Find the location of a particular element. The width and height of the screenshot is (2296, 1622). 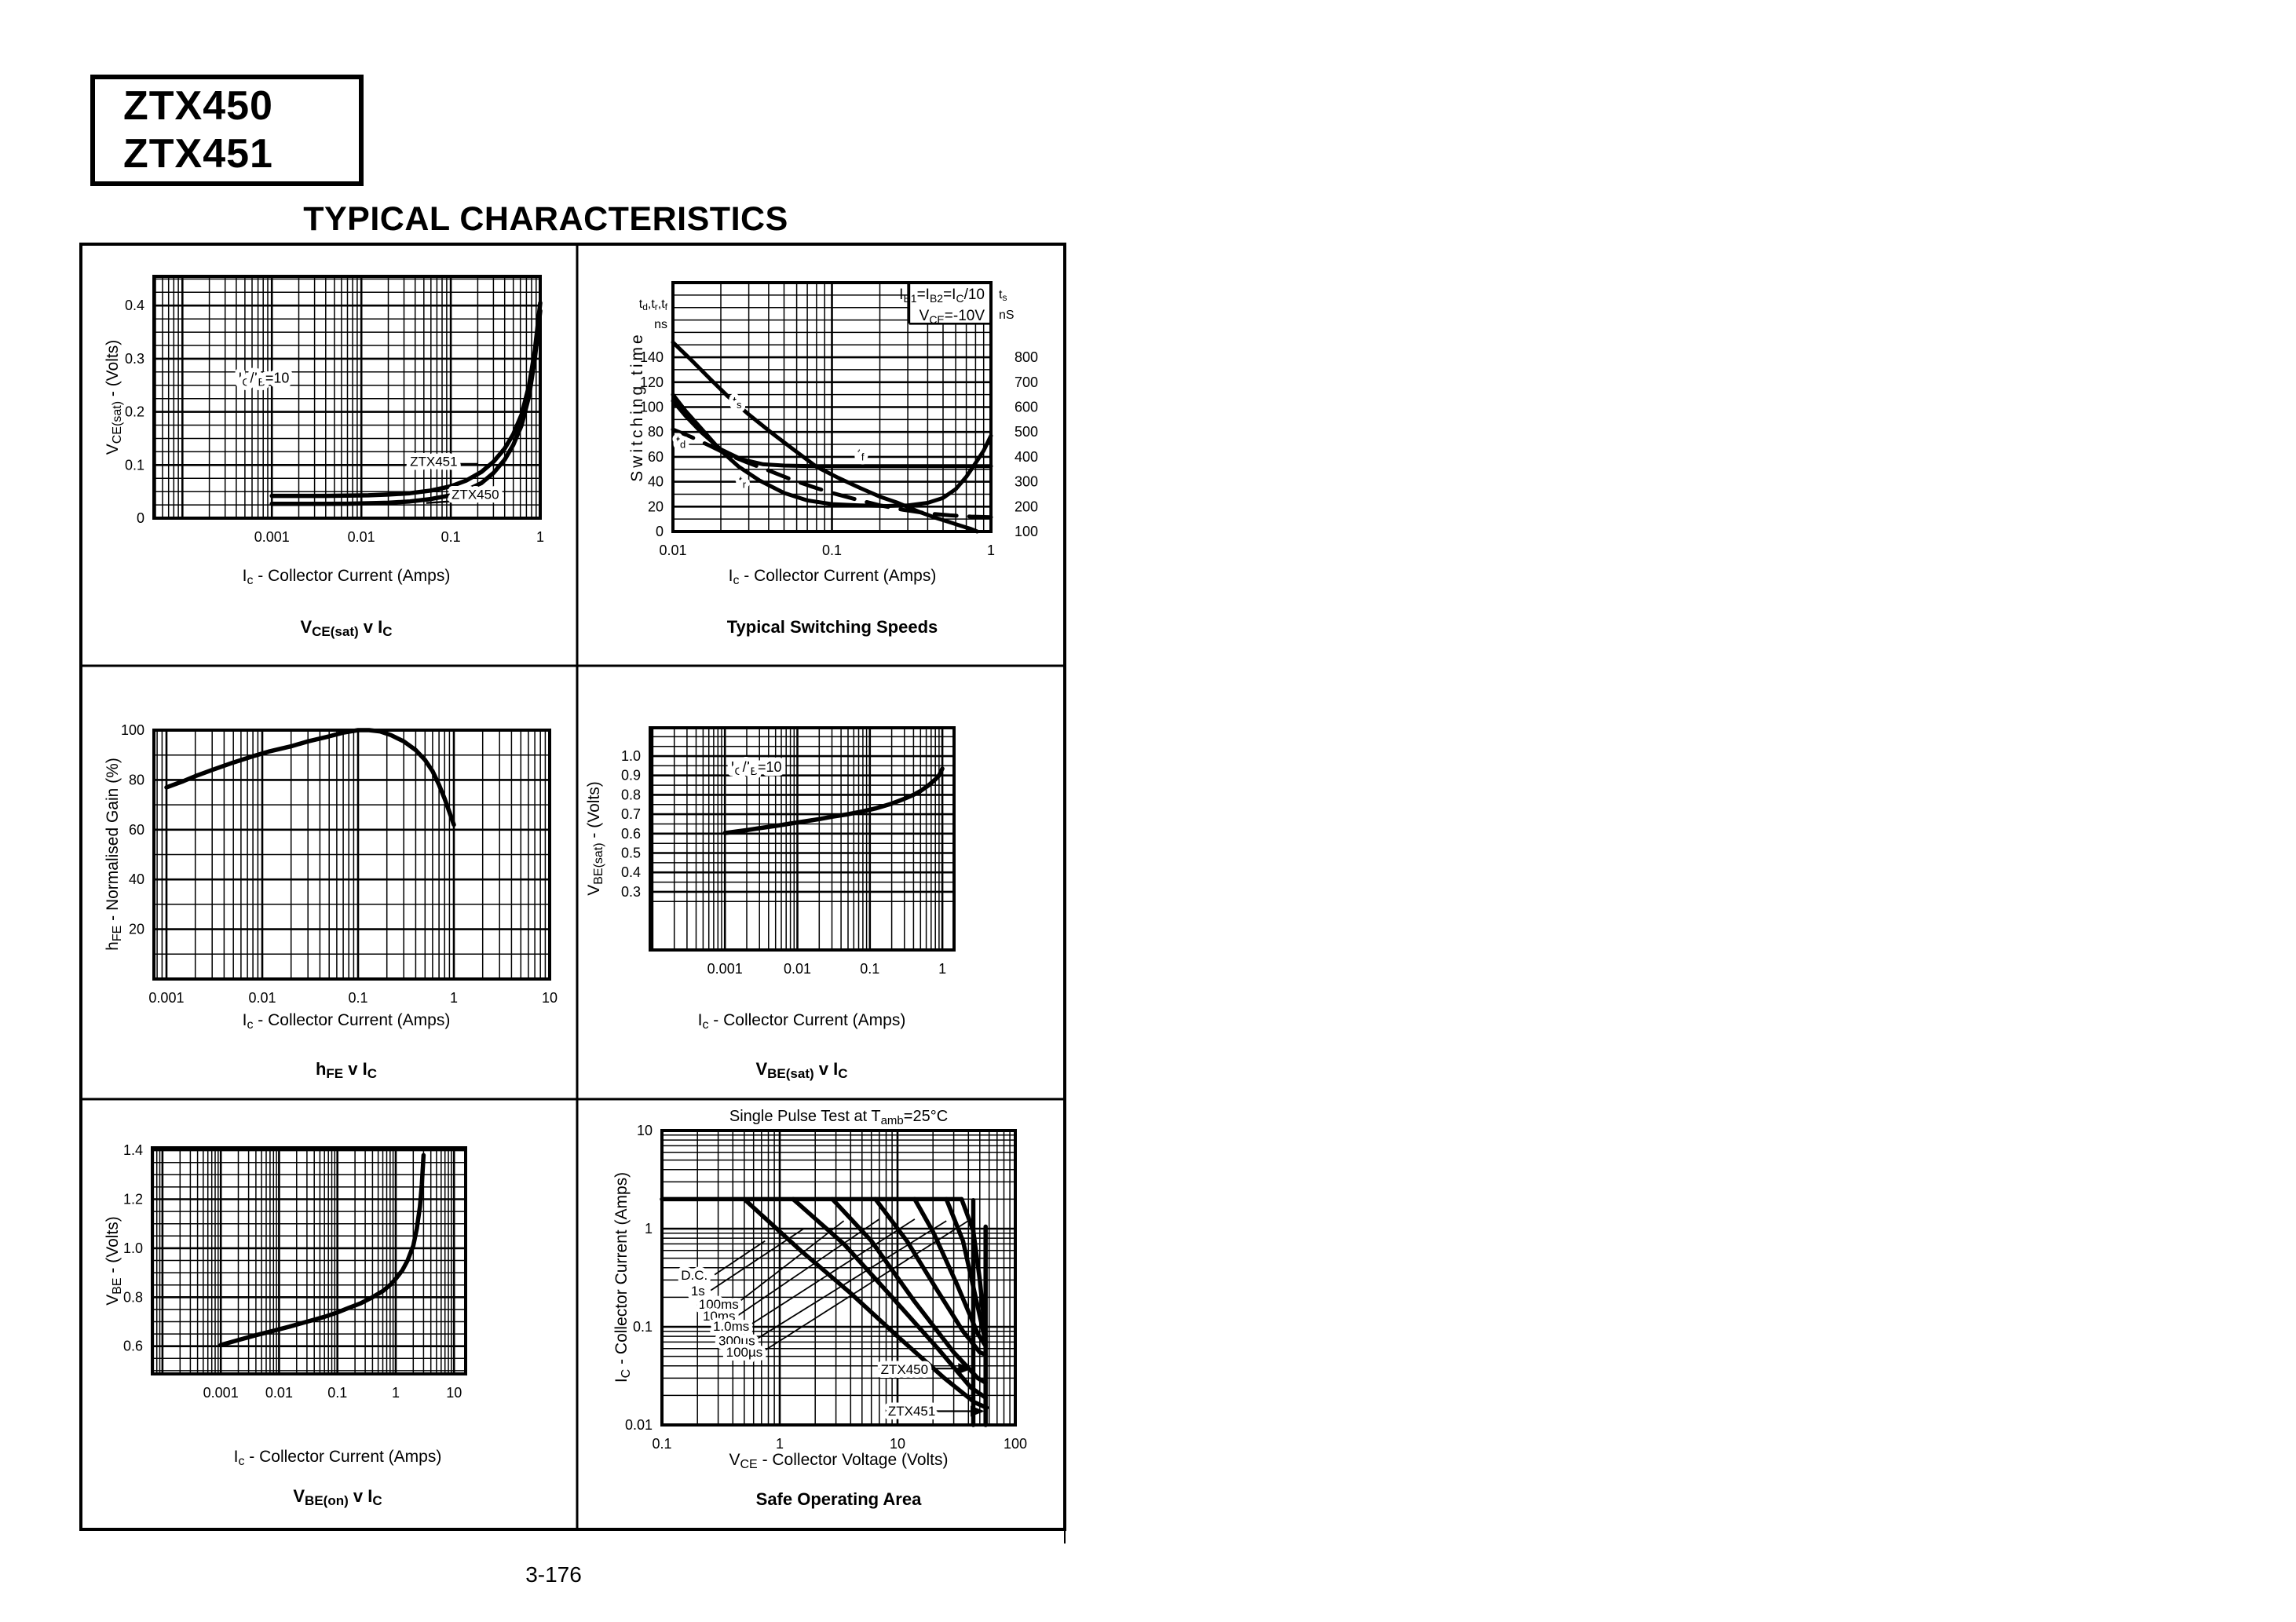

y-tick: 1 is located at coordinates (649, 1229).